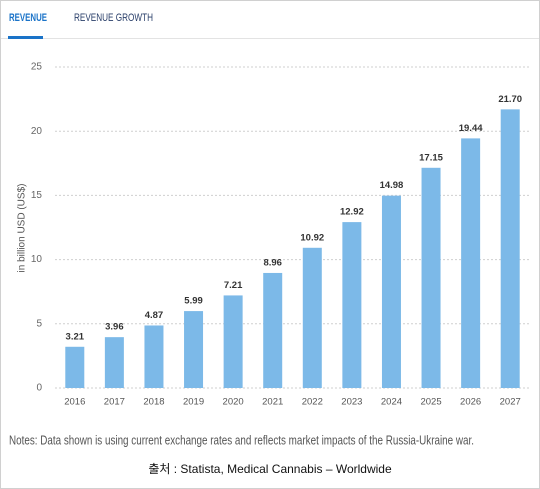 This screenshot has width=540, height=489. What do you see at coordinates (233, 285) in the screenshot?
I see `value-label: 7.21` at bounding box center [233, 285].